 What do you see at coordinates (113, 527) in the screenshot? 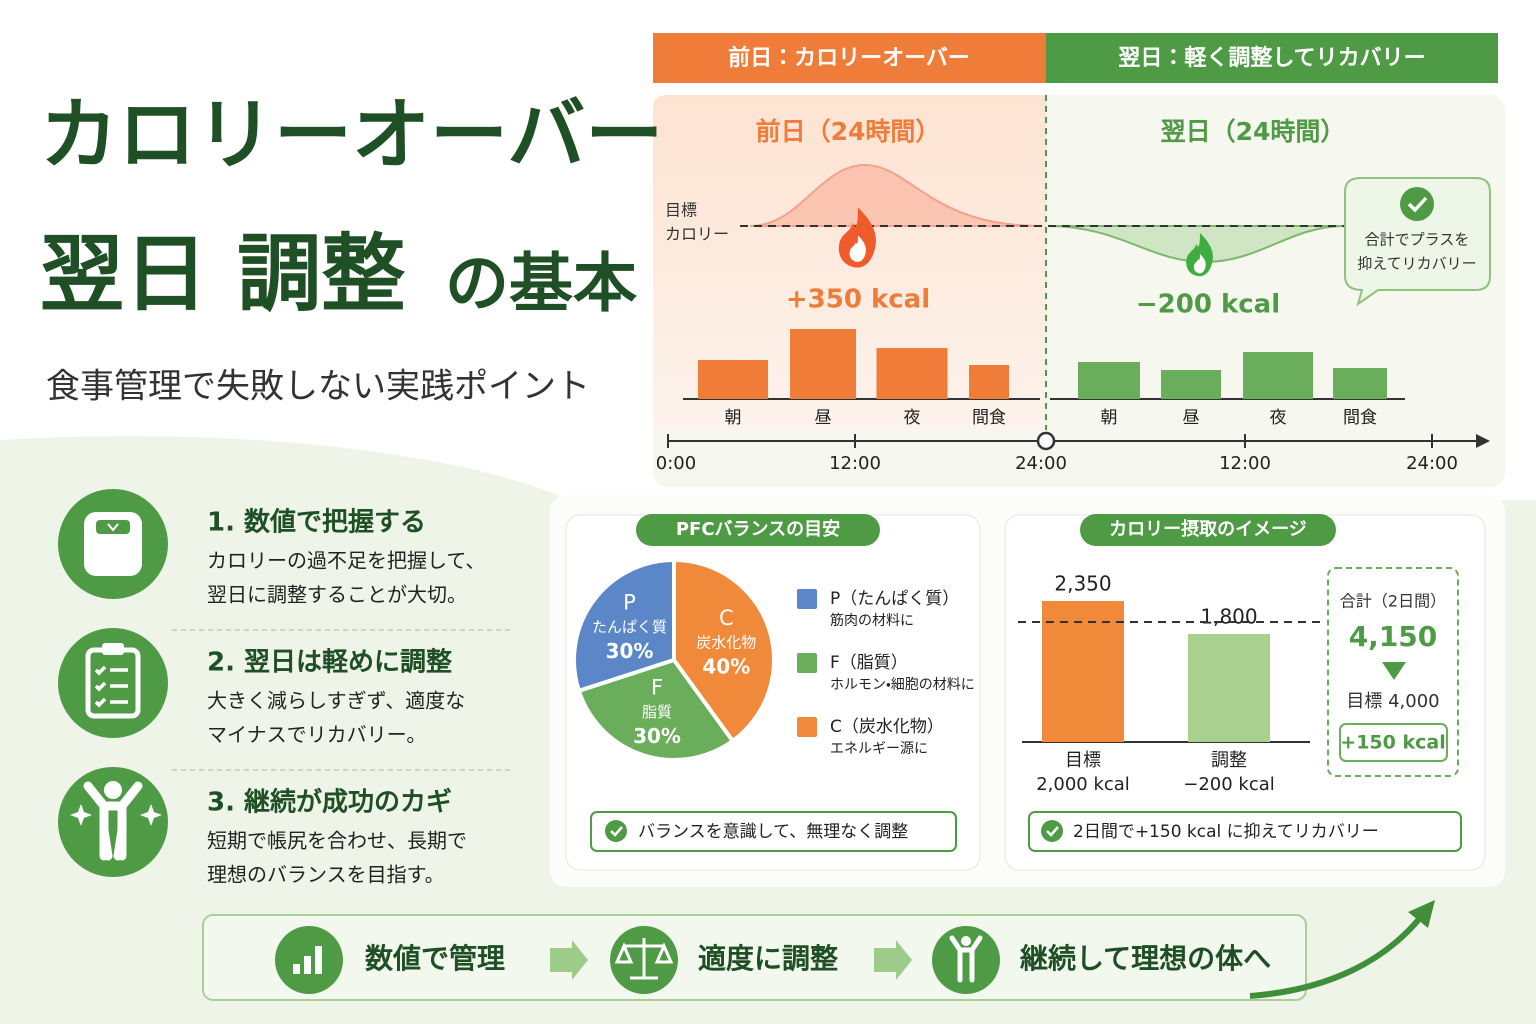
I see `scale-dial` at bounding box center [113, 527].